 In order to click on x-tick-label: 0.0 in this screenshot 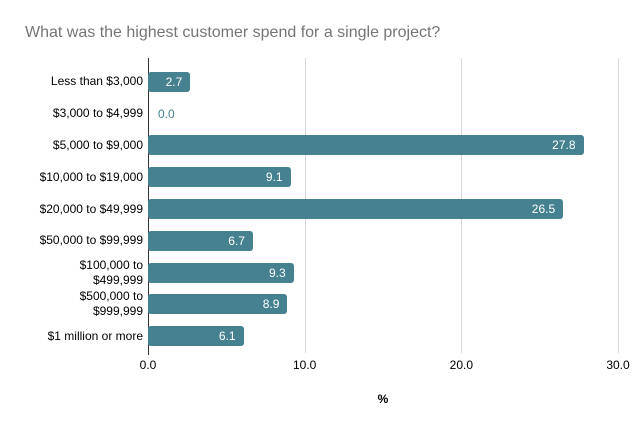, I will do `click(148, 365)`.